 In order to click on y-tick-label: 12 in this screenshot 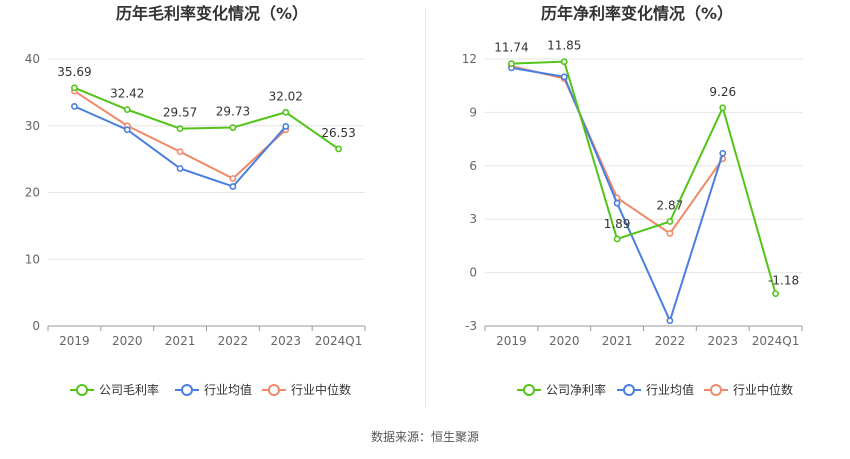, I will do `click(469, 59)`.